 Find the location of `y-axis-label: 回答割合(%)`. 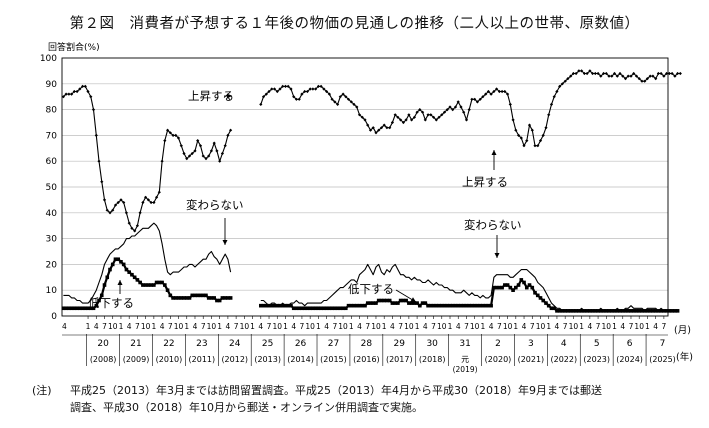

y-axis-label: 回答割合(%) is located at coordinates (74, 47).